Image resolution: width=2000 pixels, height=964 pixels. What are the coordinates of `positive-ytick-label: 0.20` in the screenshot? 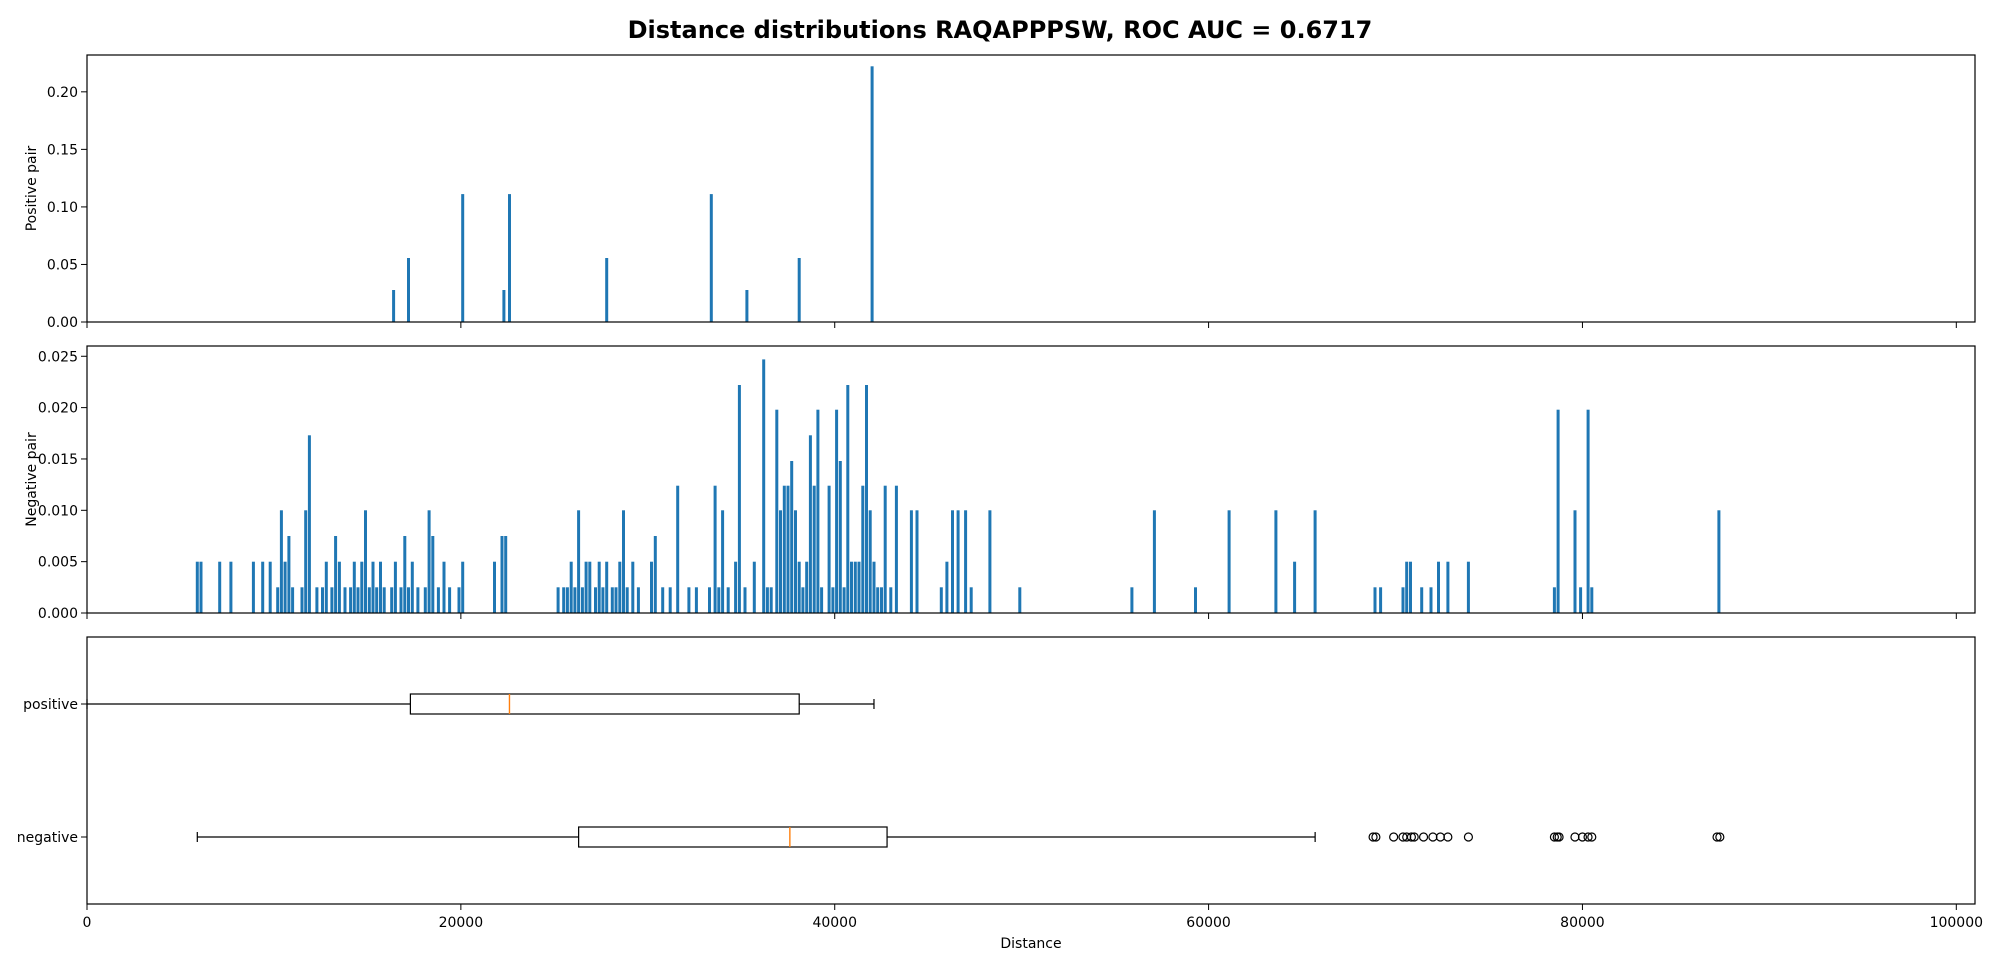 It's located at (62, 93).